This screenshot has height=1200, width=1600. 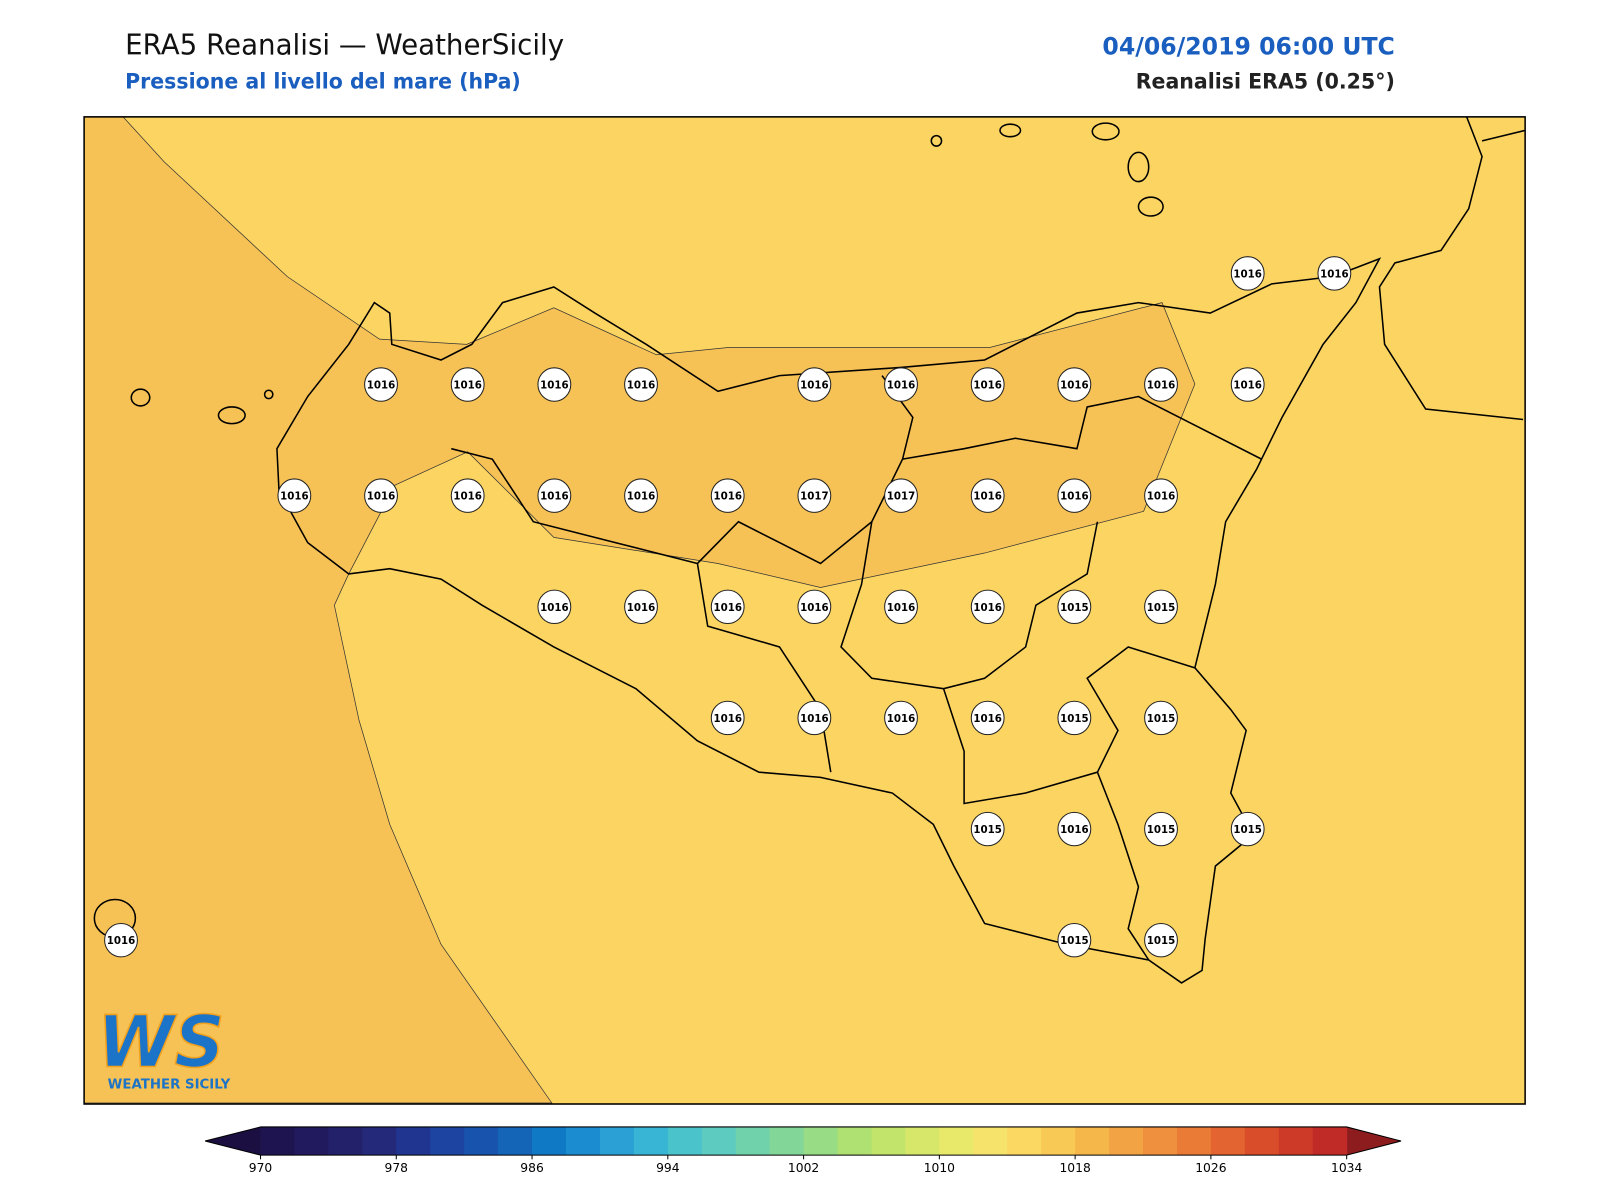 I want to click on colorbar: 970 978 986 994 1002 1010 1018 1026 1034, so click(x=803, y=1150).